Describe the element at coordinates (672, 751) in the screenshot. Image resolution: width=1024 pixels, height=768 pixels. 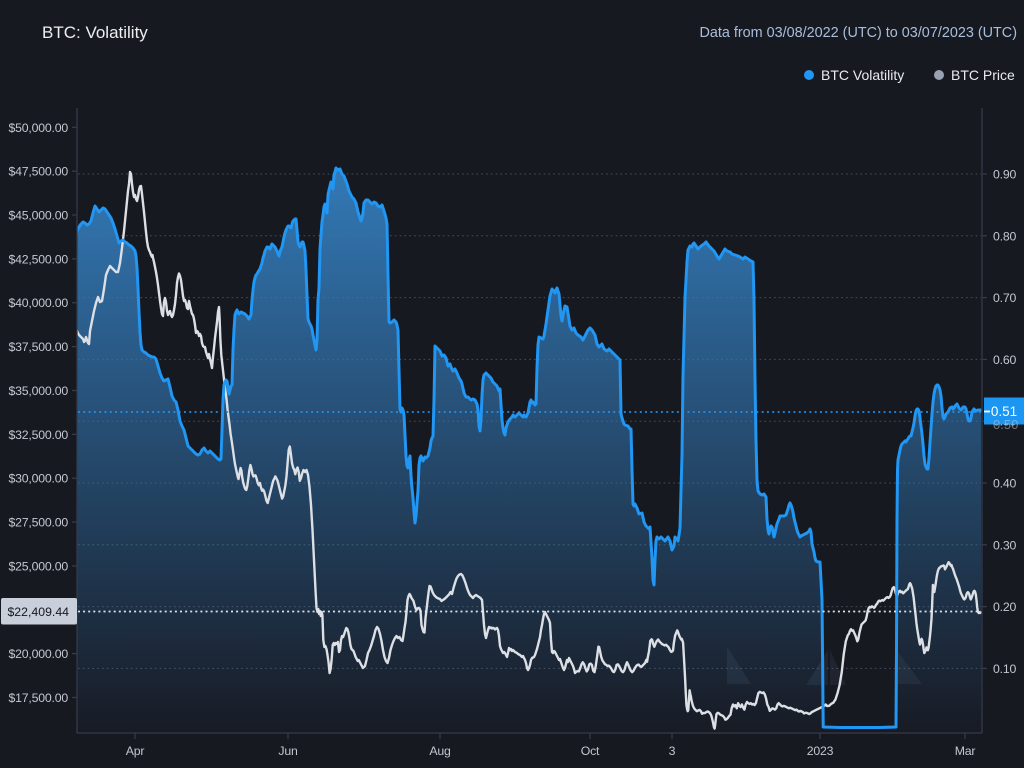
I see `svg-text: 3` at that location.